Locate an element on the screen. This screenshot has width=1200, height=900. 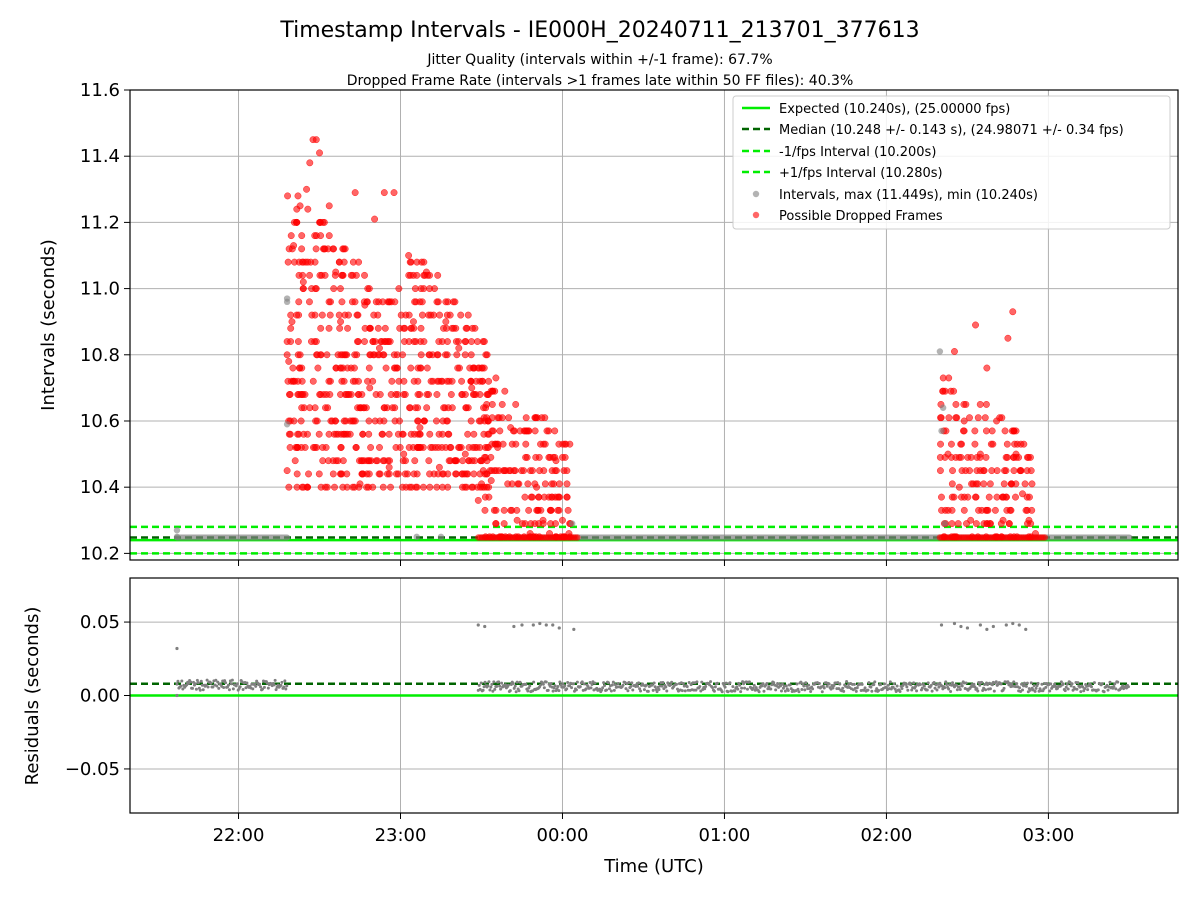
interval-point is located at coordinates (177, 530).